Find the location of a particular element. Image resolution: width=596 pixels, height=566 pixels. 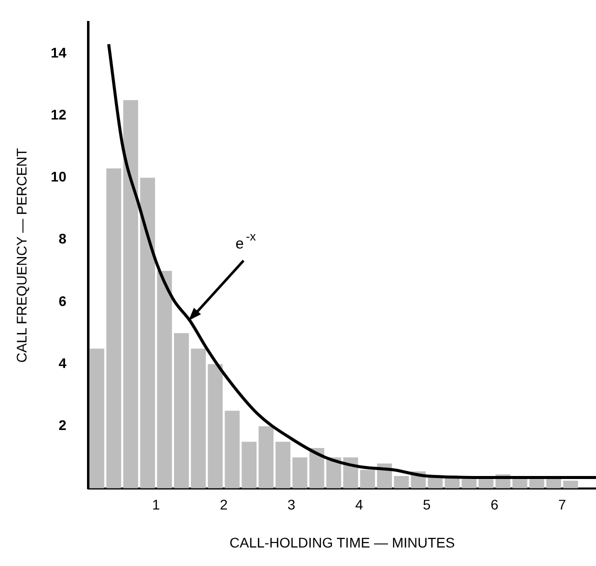

x-axis-title: CALL-HOLDING TIME — MINUTES is located at coordinates (342, 542).